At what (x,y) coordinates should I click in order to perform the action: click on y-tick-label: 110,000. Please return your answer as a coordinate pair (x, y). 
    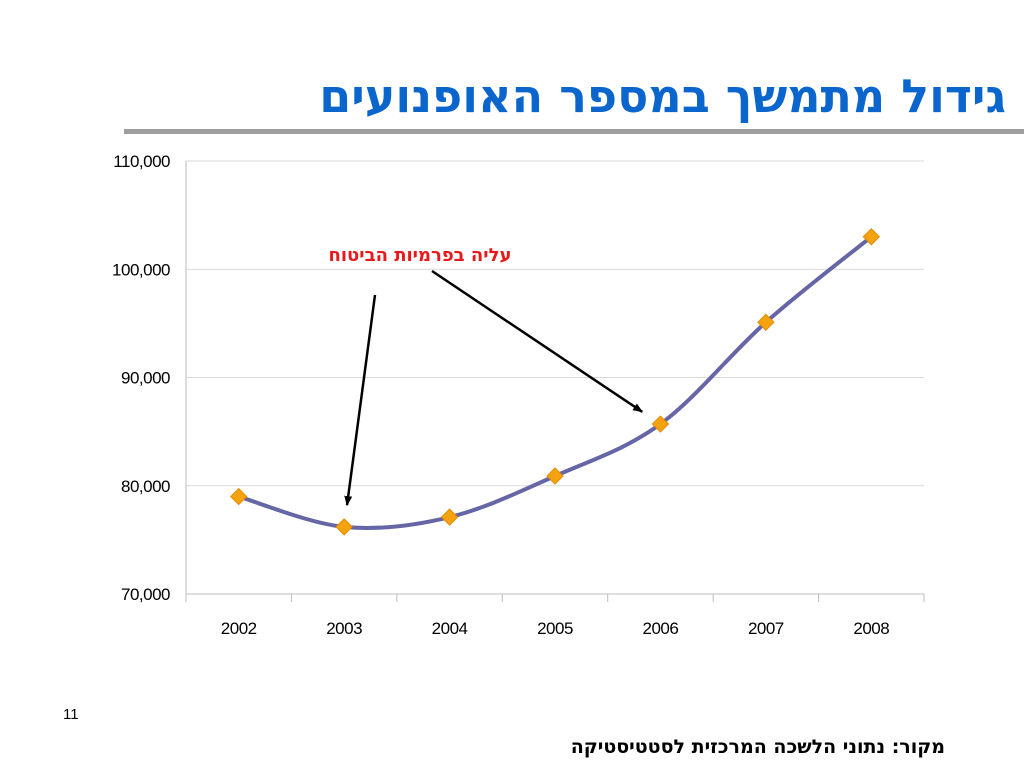
    Looking at the image, I should click on (141, 161).